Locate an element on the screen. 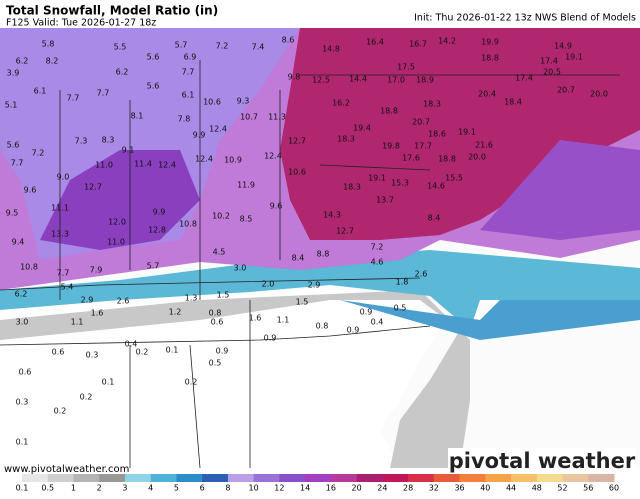  point-value: 5.8 is located at coordinates (48, 44).